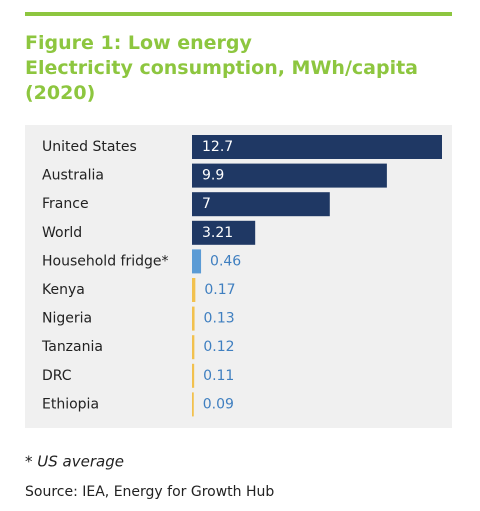 The height and width of the screenshot is (511, 480). What do you see at coordinates (67, 319) in the screenshot?
I see `category-label: Nigeria` at bounding box center [67, 319].